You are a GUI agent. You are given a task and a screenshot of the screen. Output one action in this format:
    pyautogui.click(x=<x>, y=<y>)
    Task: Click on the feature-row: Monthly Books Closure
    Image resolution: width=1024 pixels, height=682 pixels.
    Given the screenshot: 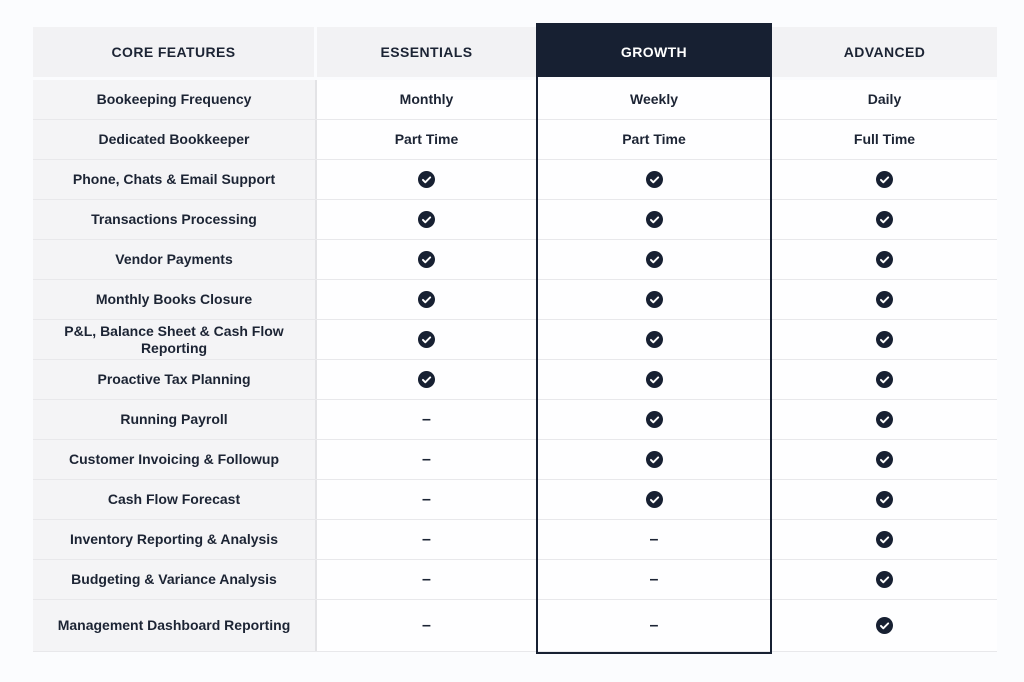 What is the action you would take?
    pyautogui.click(x=515, y=300)
    